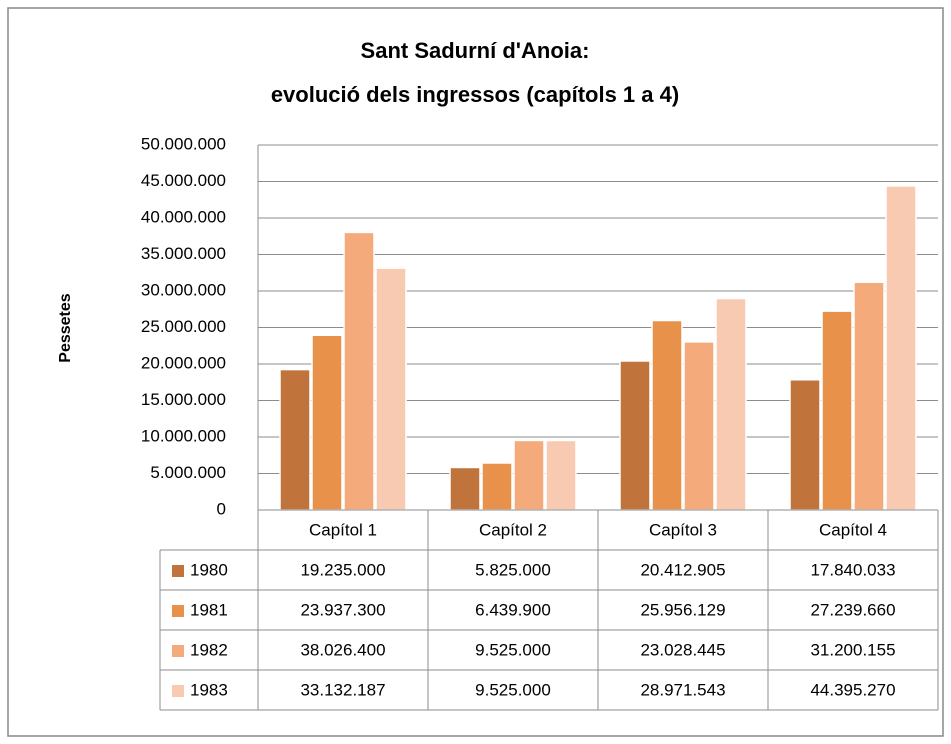  Describe the element at coordinates (342, 609) in the screenshot. I see `table-value: 23.937.300` at that location.